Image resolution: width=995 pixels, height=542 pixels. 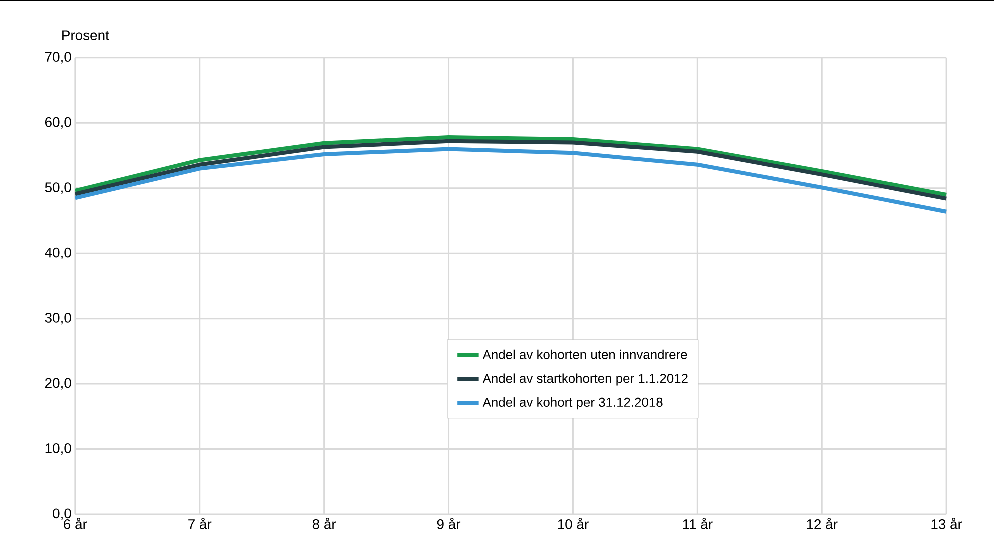 What do you see at coordinates (58, 254) in the screenshot?
I see `y-tick-label: 40,0` at bounding box center [58, 254].